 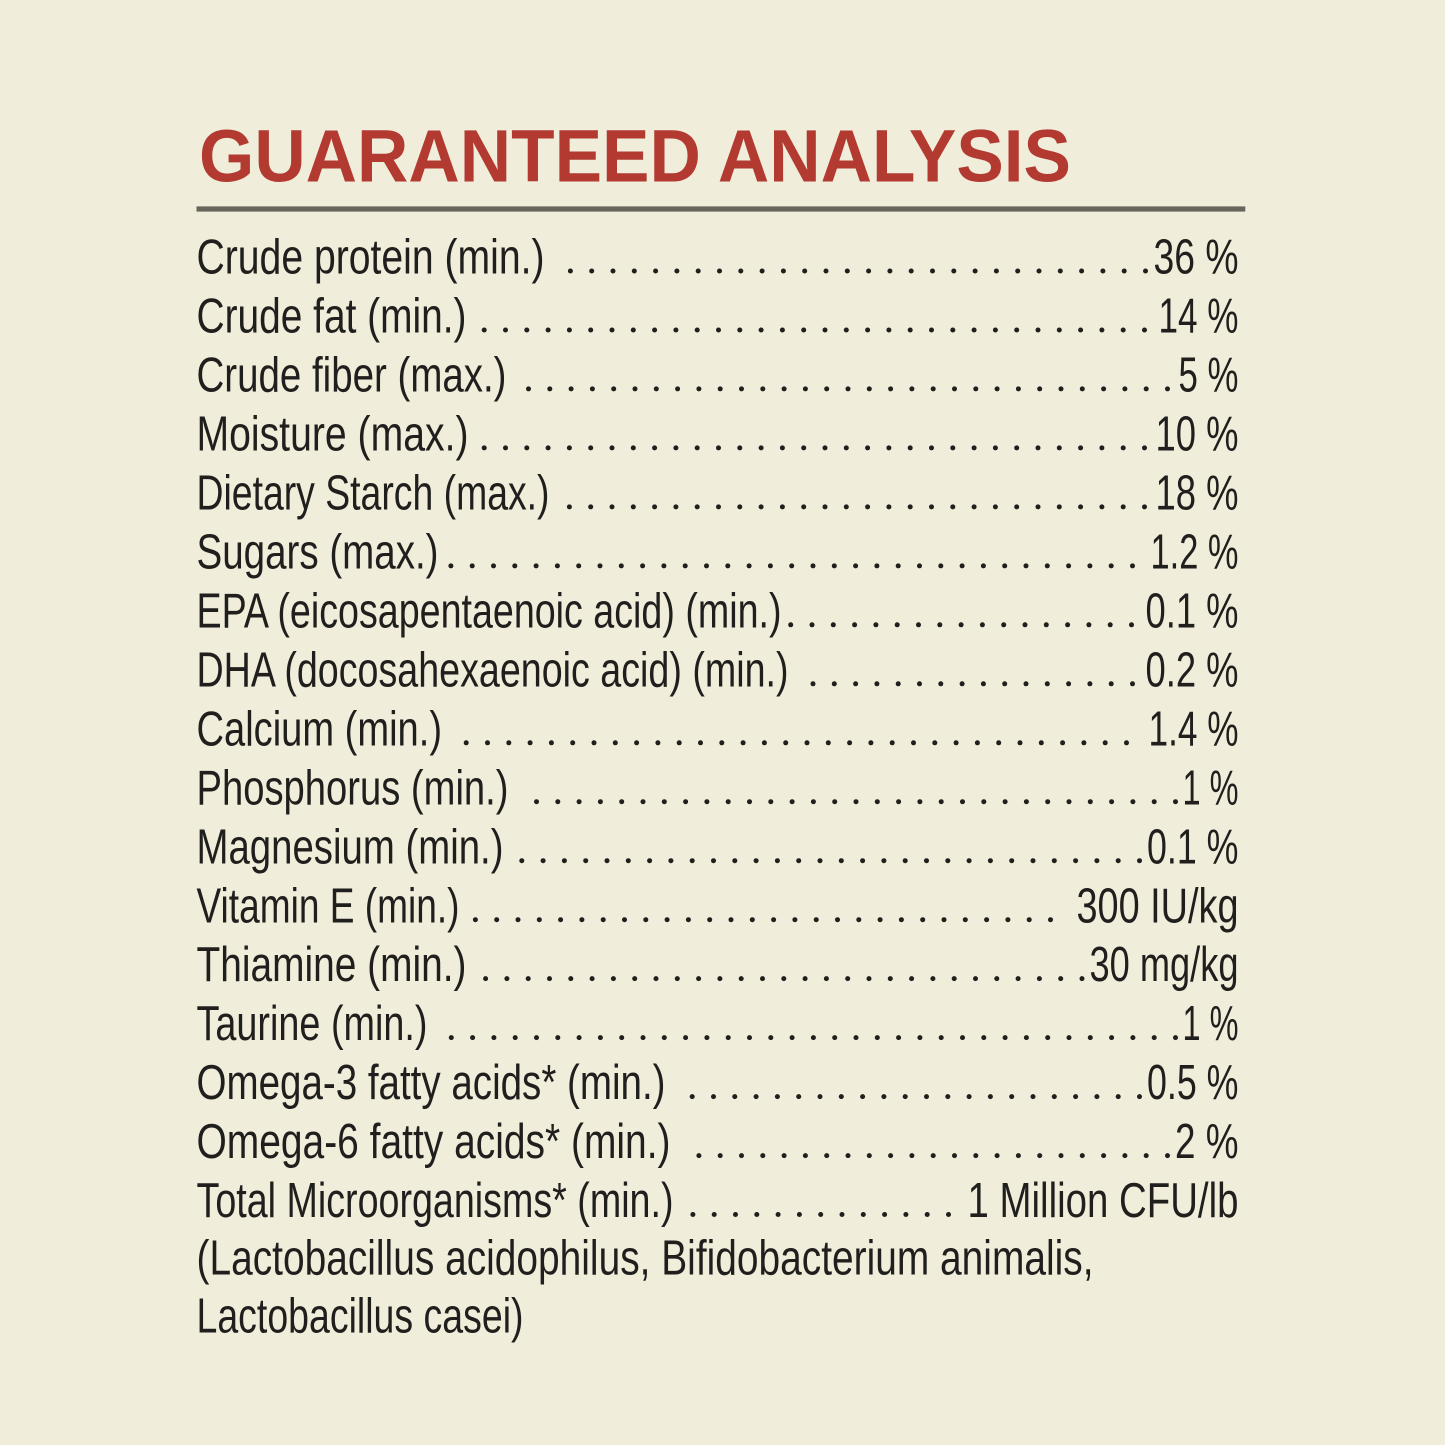 What do you see at coordinates (435, 1201) in the screenshot?
I see `svg-text: Total Microorganisms* (min.)` at bounding box center [435, 1201].